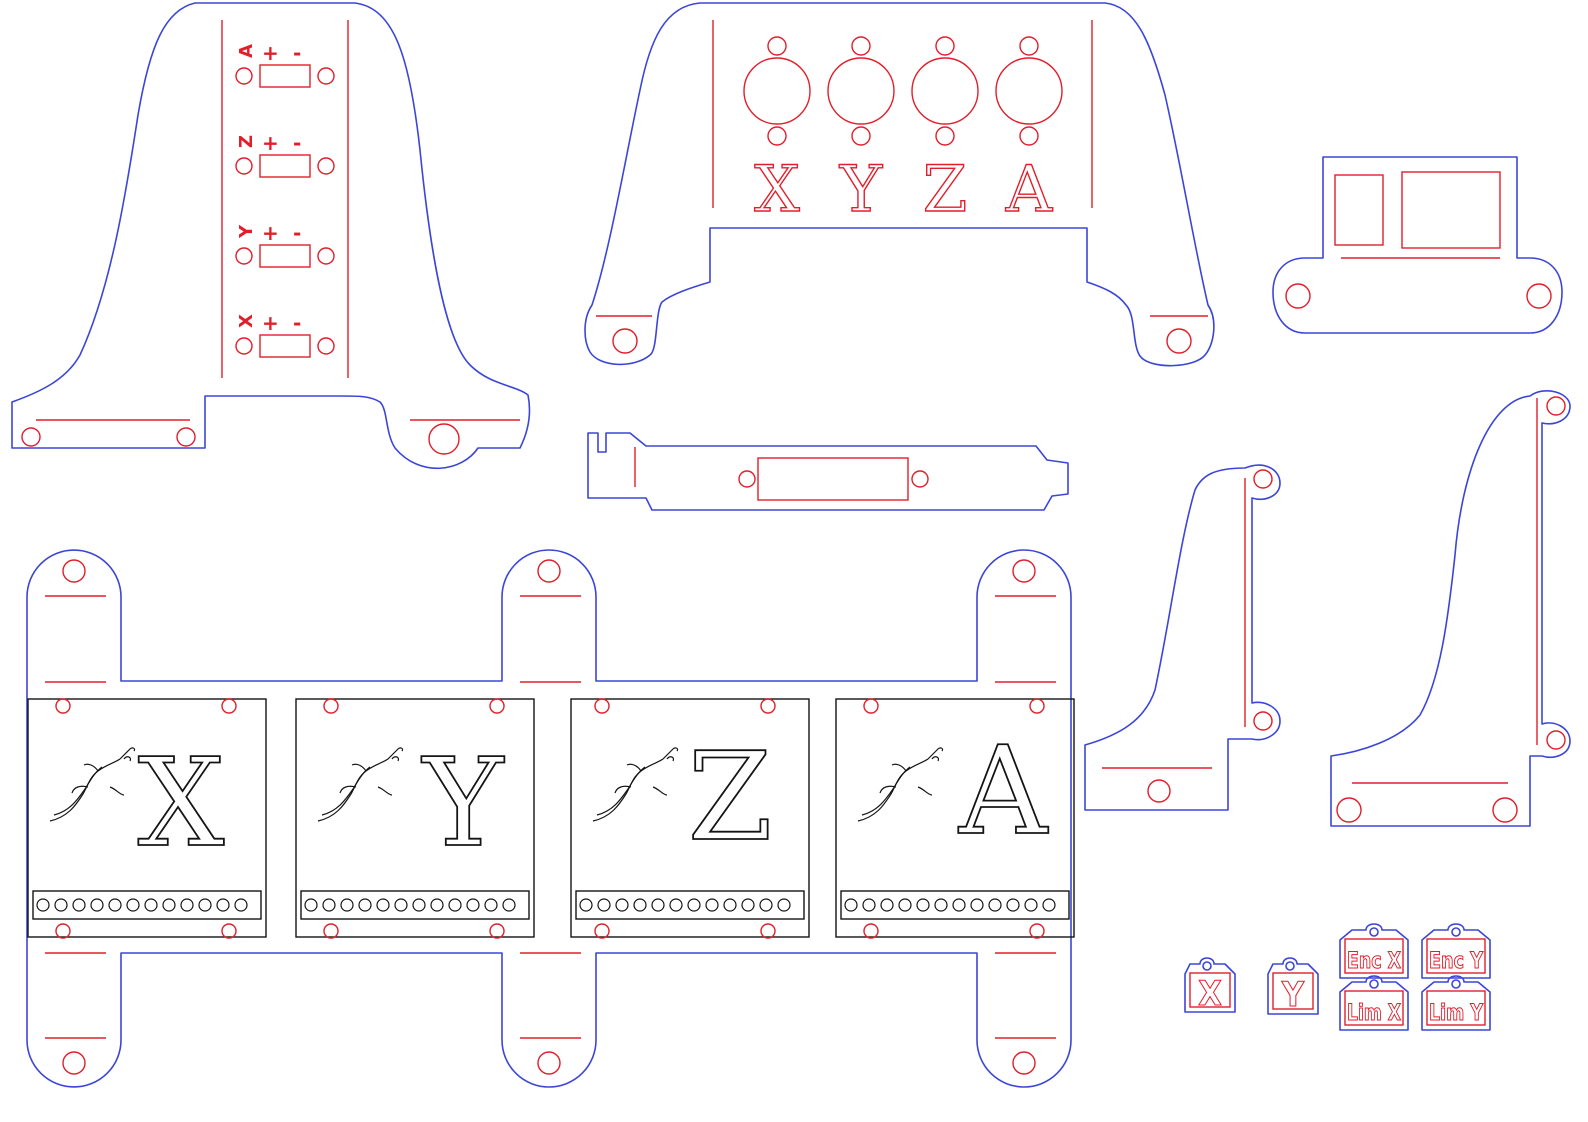 This screenshot has height=1122, width=1588. What do you see at coordinates (945, 132) in the screenshot?
I see `connector-z: Z` at bounding box center [945, 132].